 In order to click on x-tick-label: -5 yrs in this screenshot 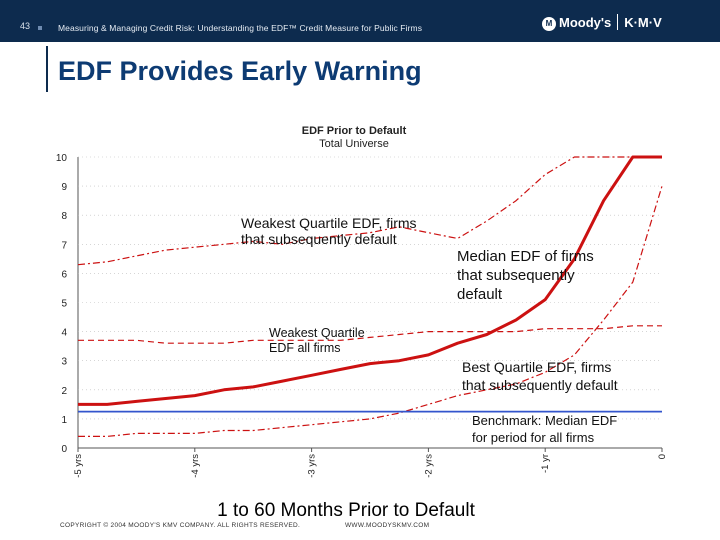, I will do `click(78, 466)`.